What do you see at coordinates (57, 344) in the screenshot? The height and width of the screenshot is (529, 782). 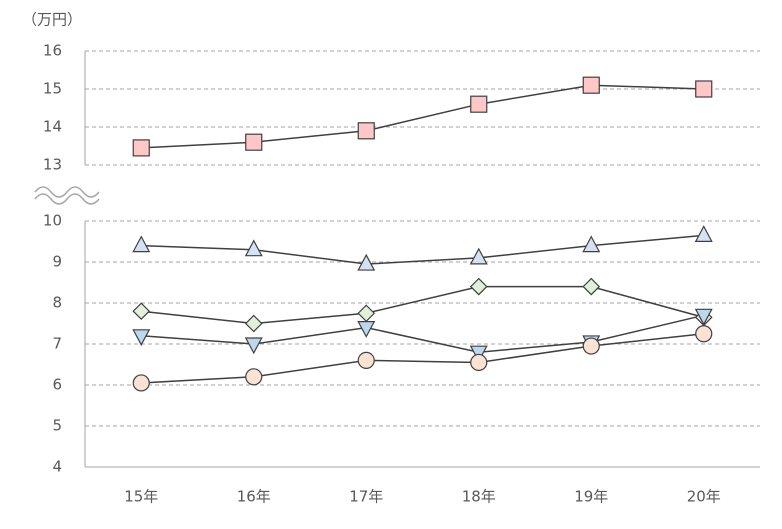 I see `y-tick-label: 7` at bounding box center [57, 344].